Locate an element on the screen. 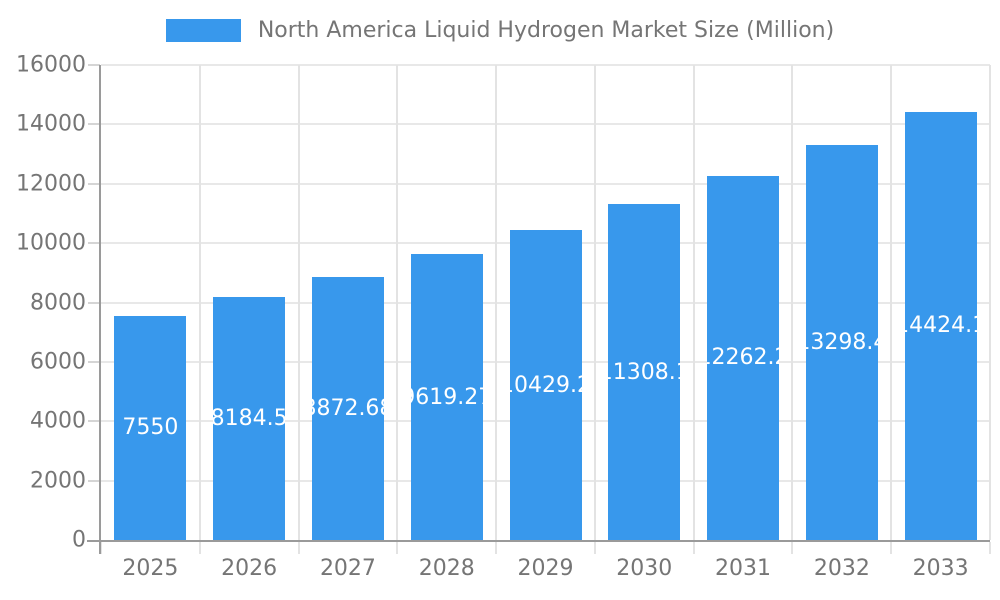 This screenshot has height=600, width=1000. x-axis-label: 2033 is located at coordinates (940, 568).